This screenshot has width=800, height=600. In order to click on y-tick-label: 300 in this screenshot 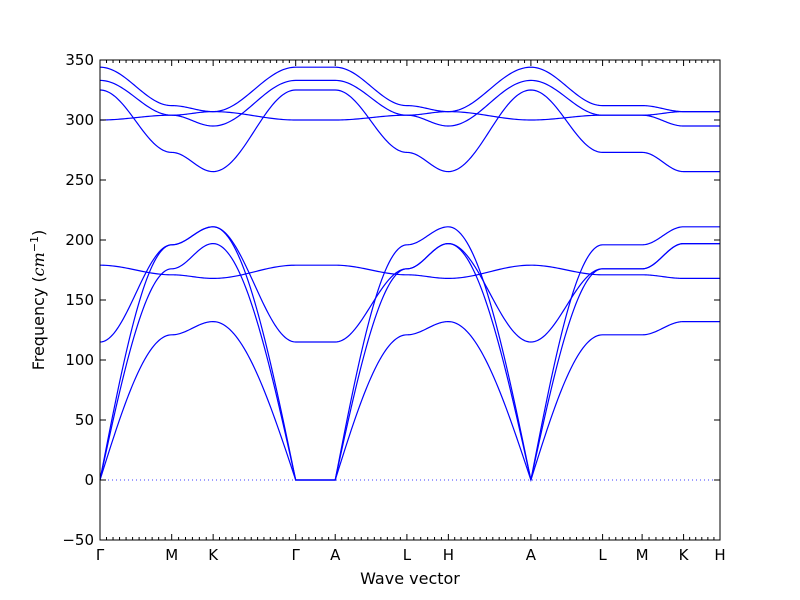, I will do `click(79, 120)`.